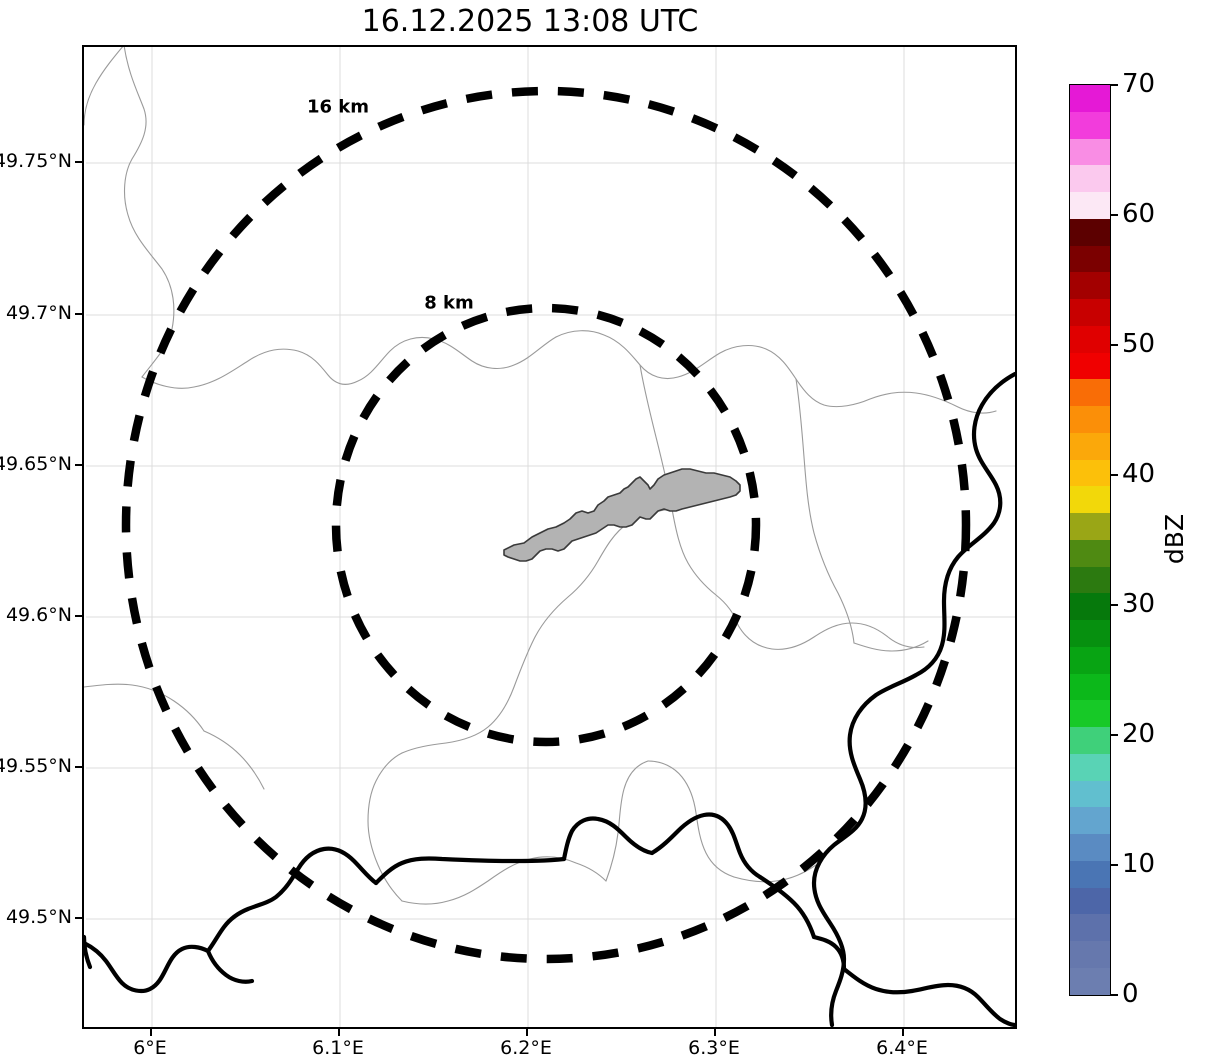 The width and height of the screenshot is (1207, 1064). Describe the element at coordinates (1139, 604) in the screenshot. I see `colorbar-label-30: 30` at that location.